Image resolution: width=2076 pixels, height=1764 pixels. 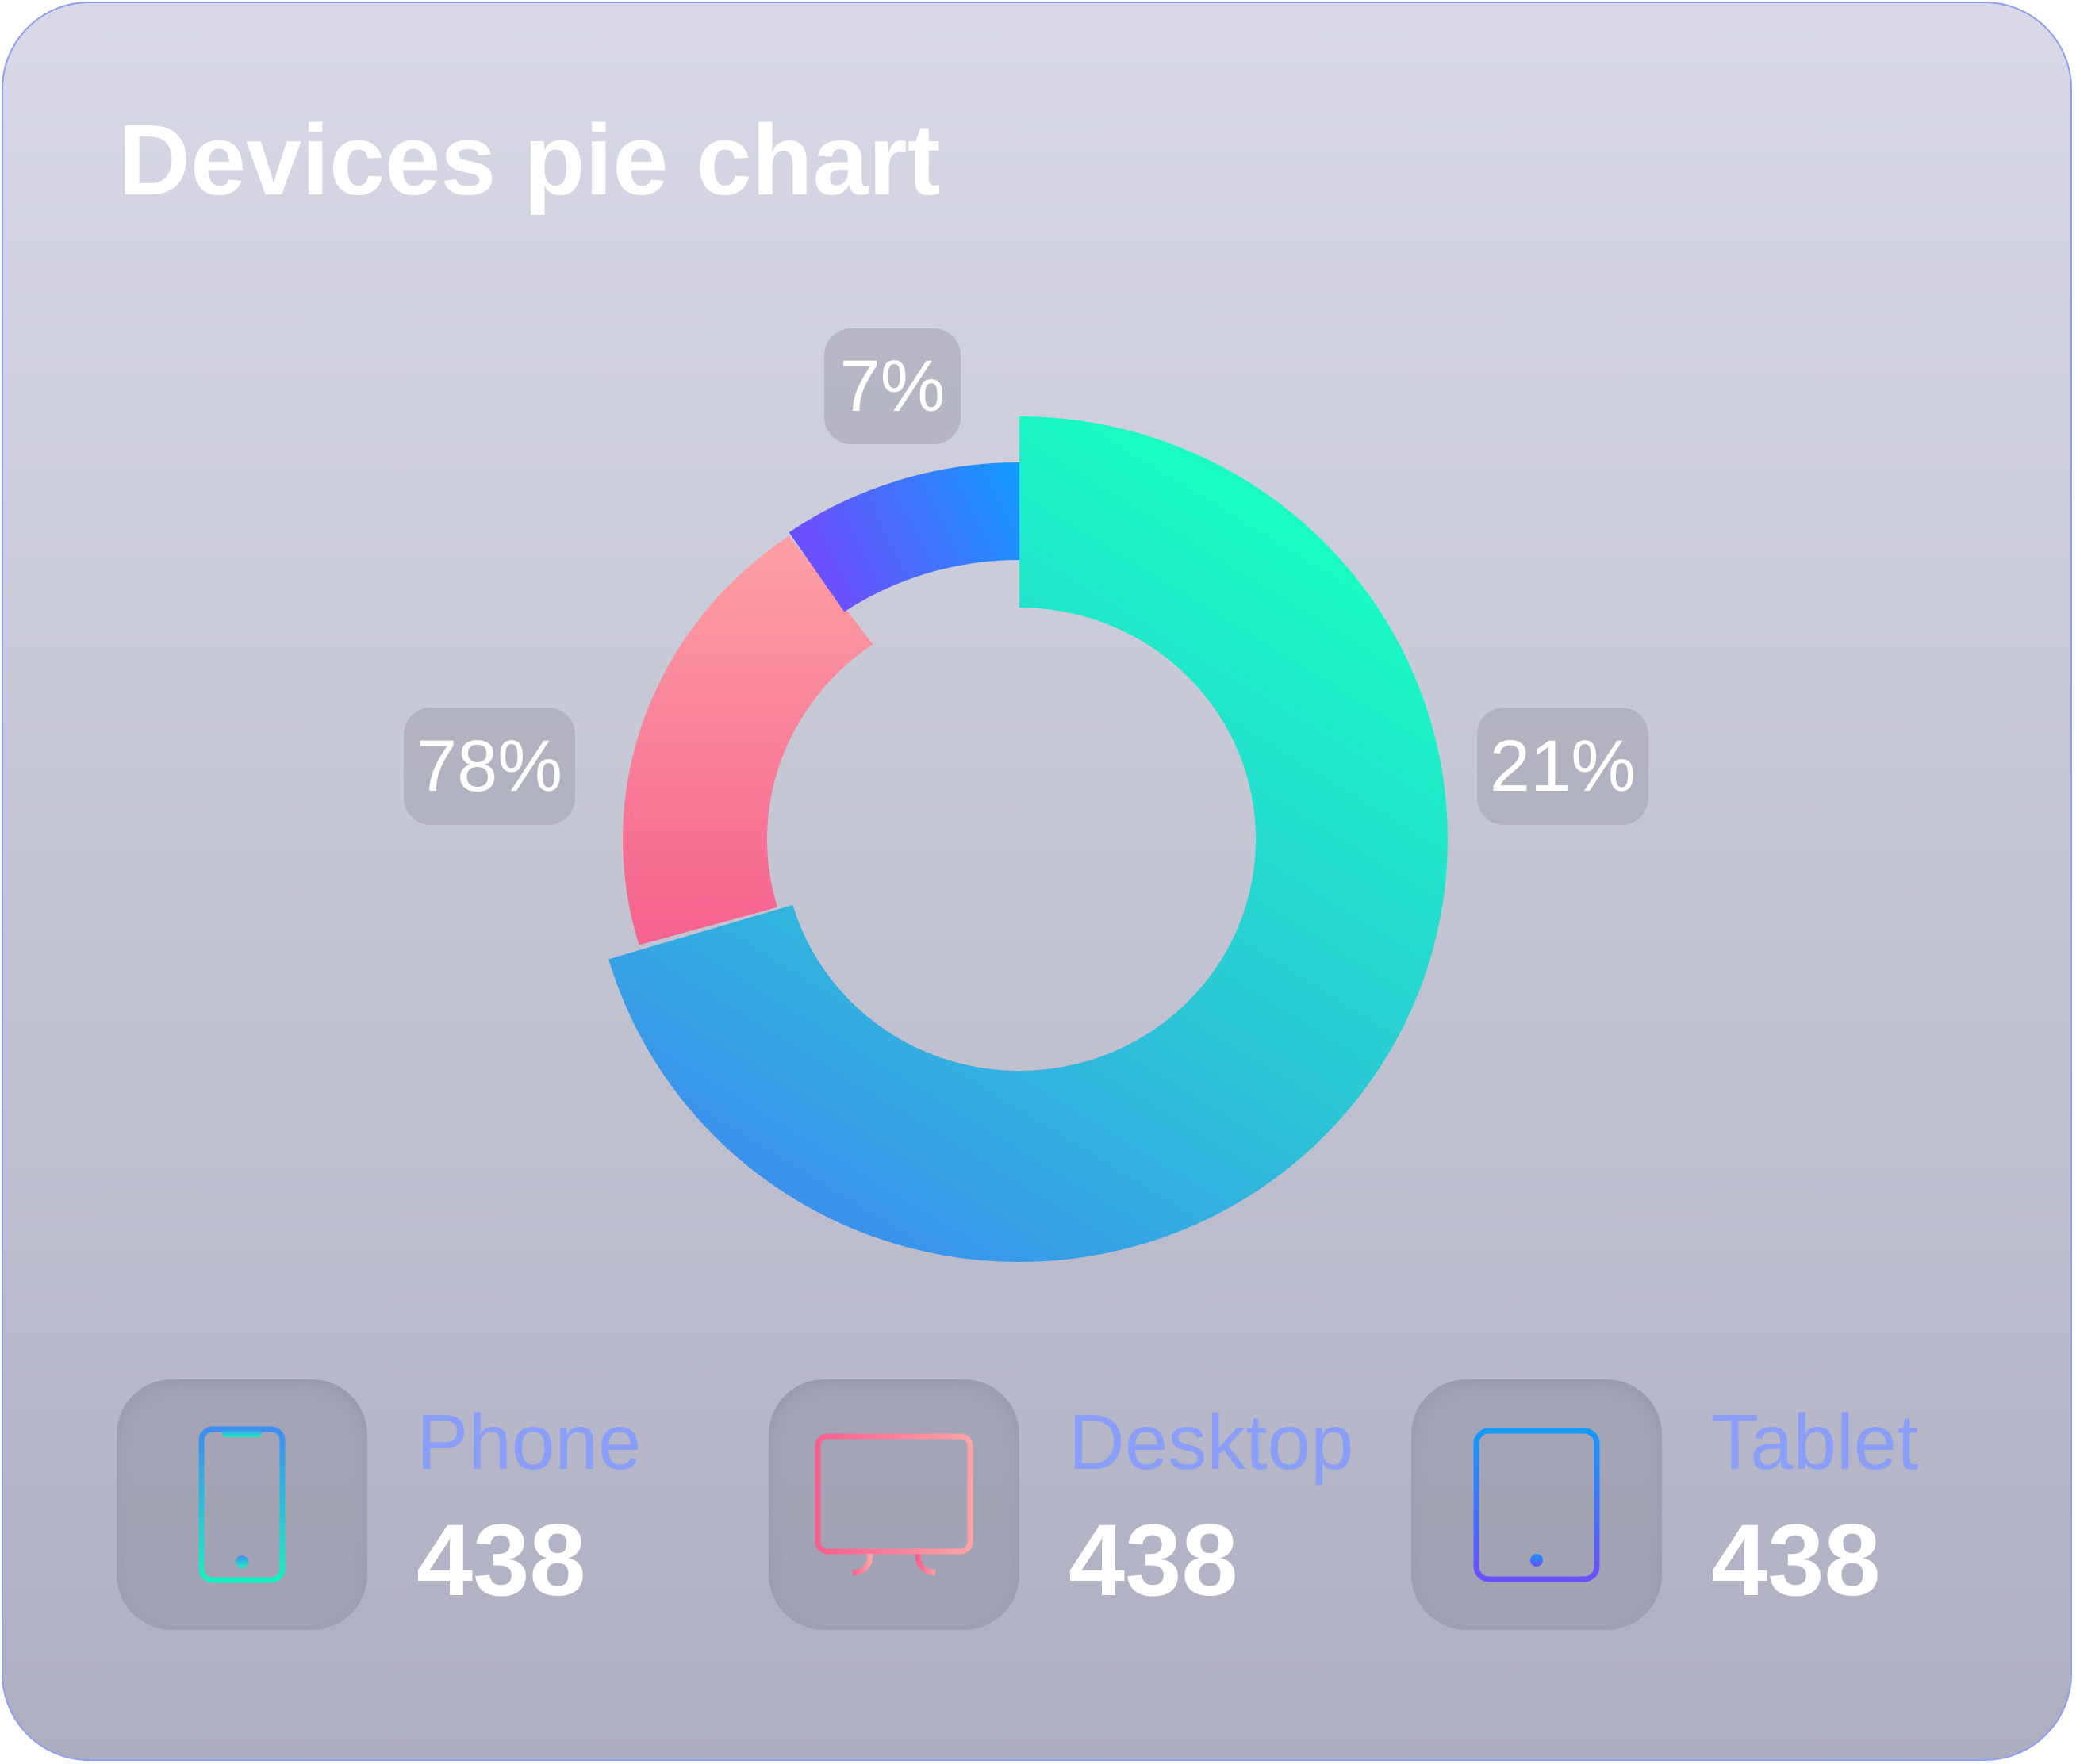 I want to click on tablet-icon-box, so click(x=1536, y=1504).